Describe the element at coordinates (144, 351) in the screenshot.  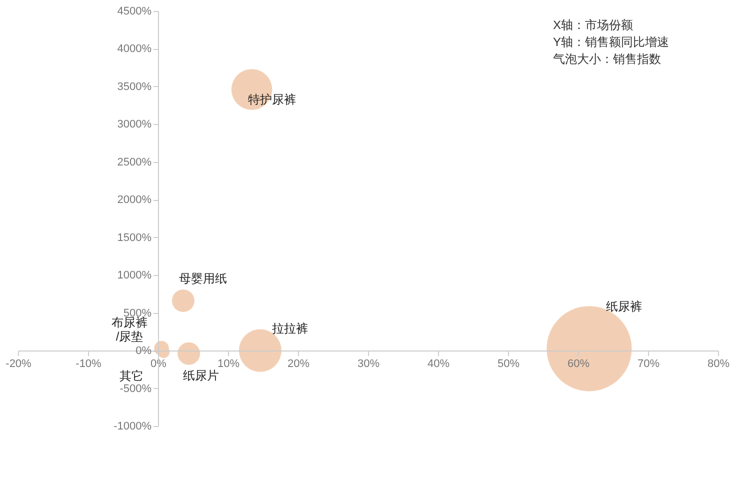
I see `y-tick-label: 0%` at that location.